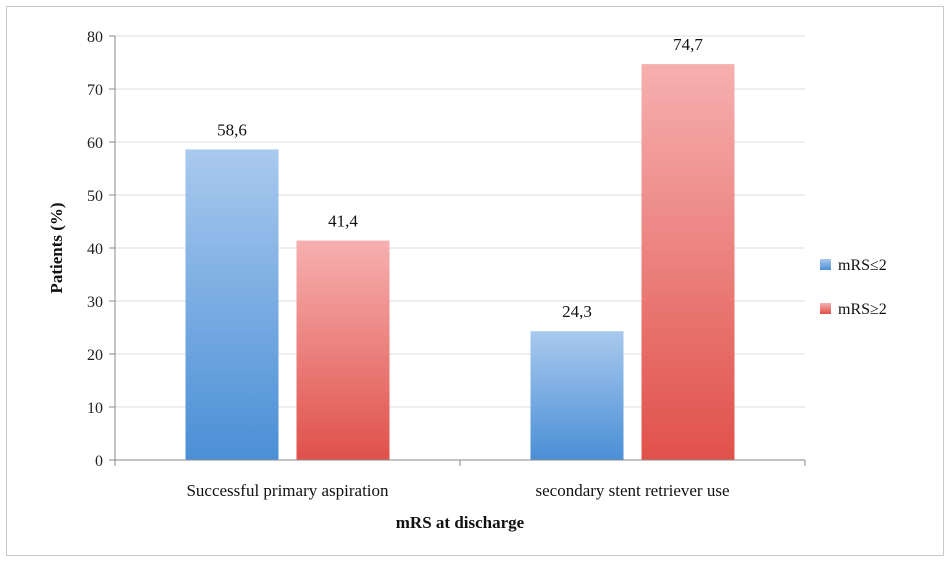 This screenshot has width=950, height=562. Describe the element at coordinates (56, 247) in the screenshot. I see `y-axis-title: Patients (%)` at that location.